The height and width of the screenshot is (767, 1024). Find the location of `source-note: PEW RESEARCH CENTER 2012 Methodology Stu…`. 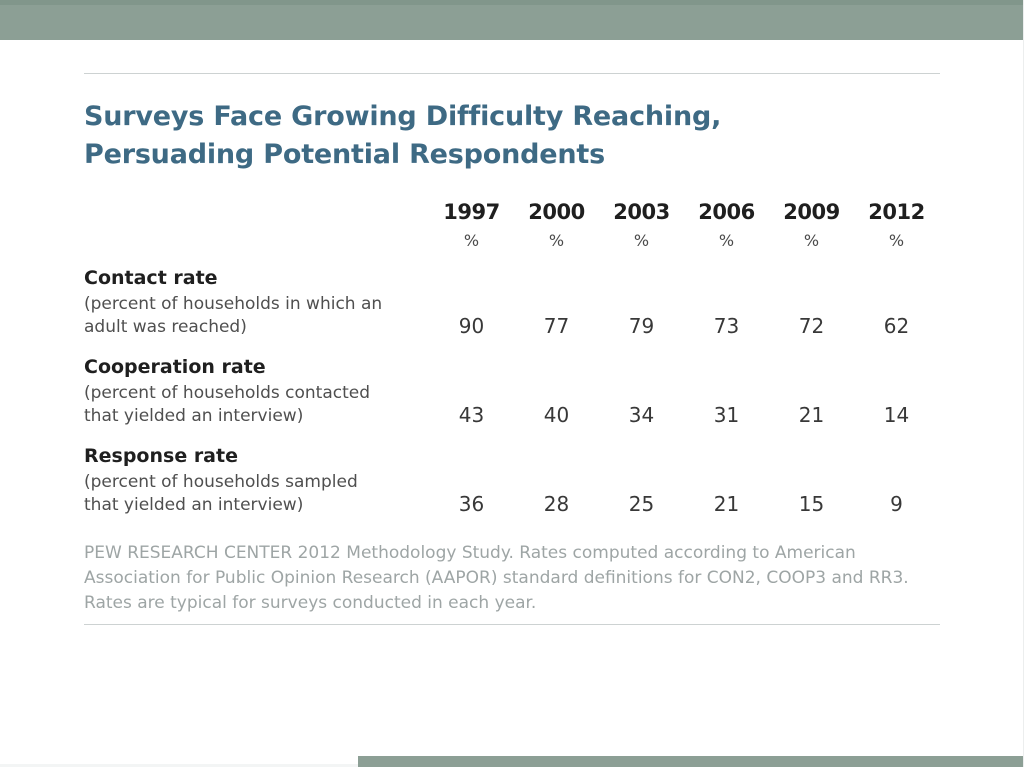

source-note: PEW RESEARCH CENTER 2012 Methodology Stu… is located at coordinates (496, 578).